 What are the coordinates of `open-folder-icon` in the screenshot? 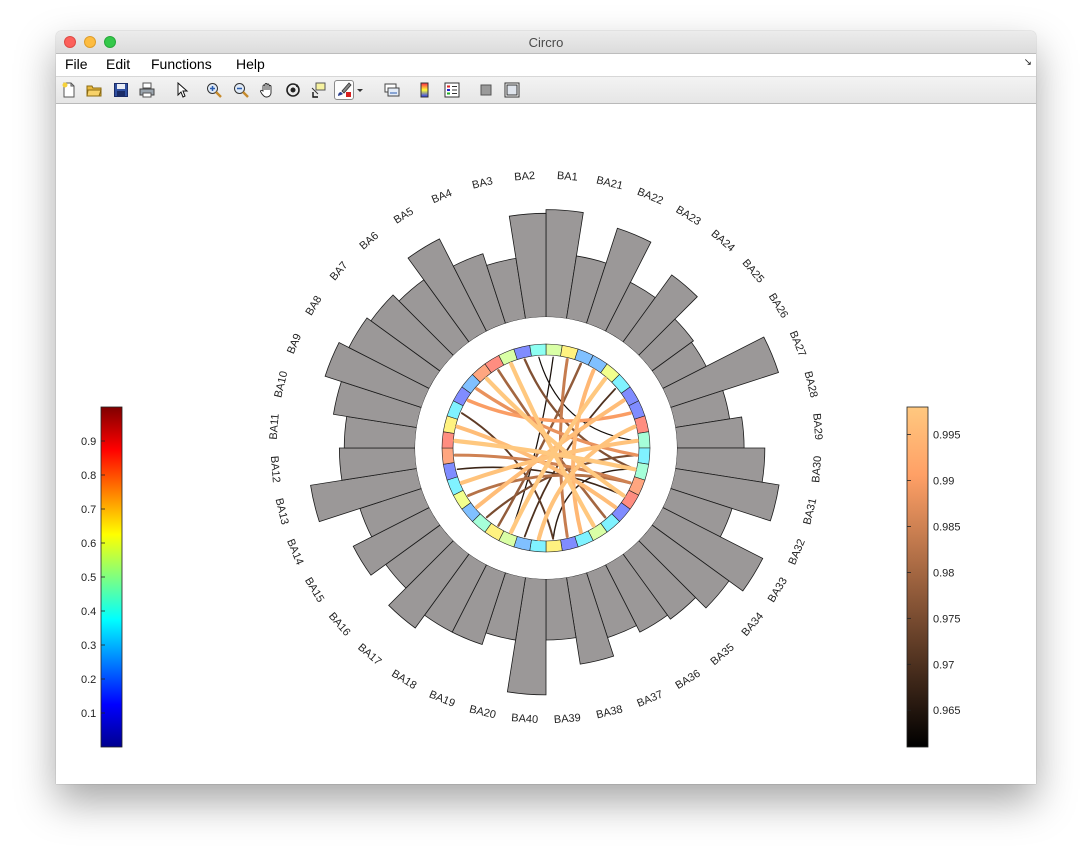 It's located at (94, 90).